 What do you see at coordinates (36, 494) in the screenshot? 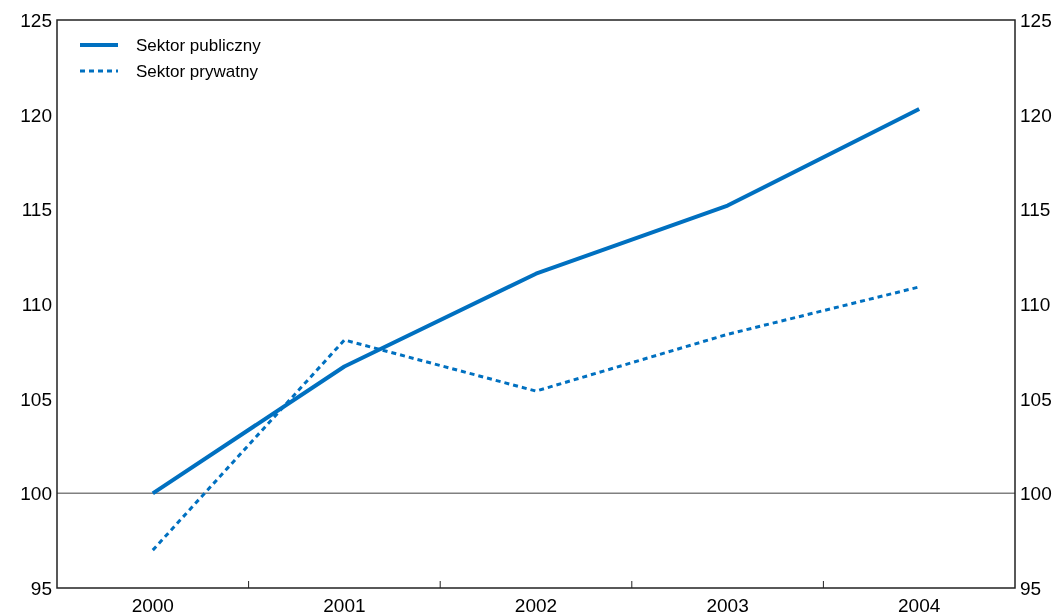
I see `y-tick-label: 100` at bounding box center [36, 494].